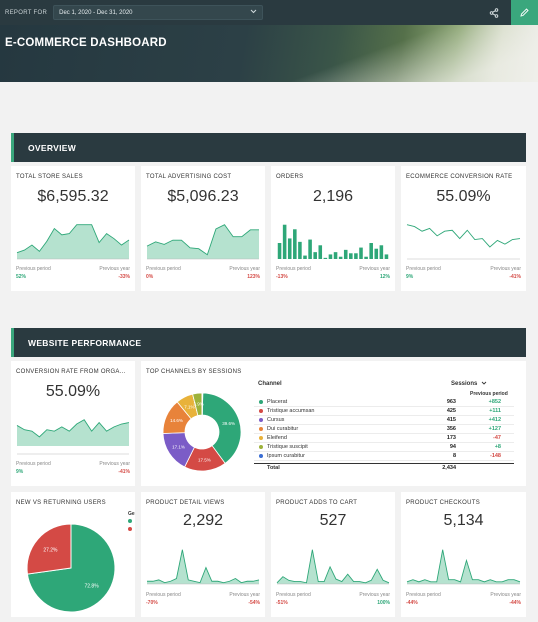  What do you see at coordinates (254, 603) in the screenshot?
I see `previous-year-value: -54%` at bounding box center [254, 603].